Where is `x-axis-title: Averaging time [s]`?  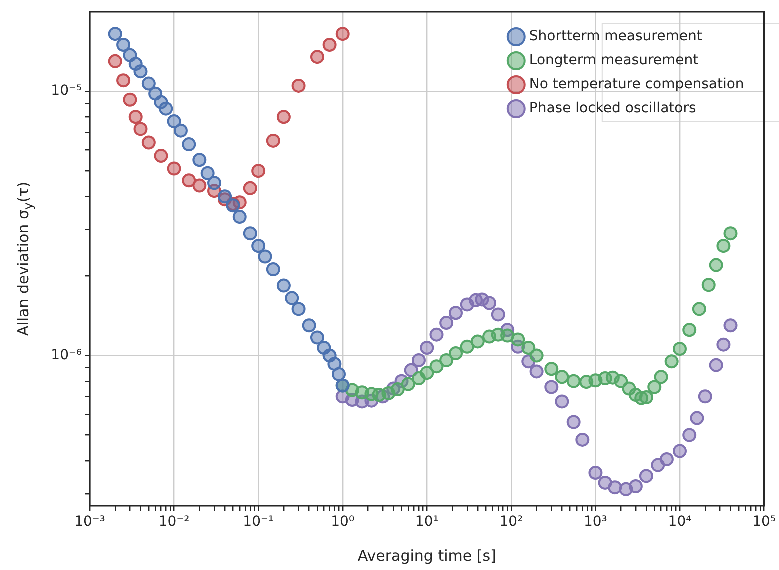
x-axis-title: Averaging time [s] is located at coordinates (427, 555).